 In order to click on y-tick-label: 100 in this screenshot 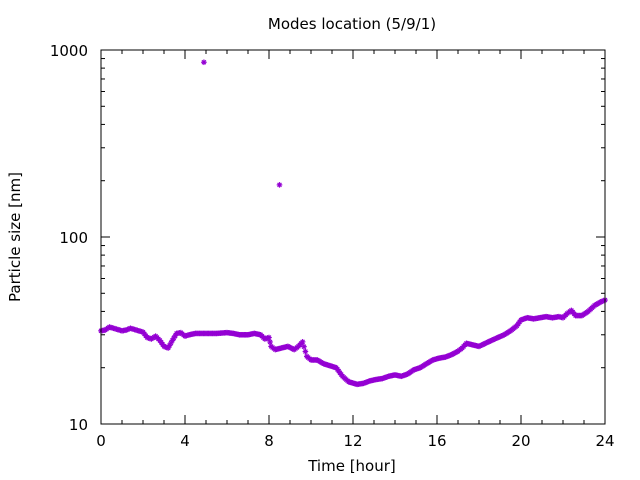, I will do `click(73, 238)`.